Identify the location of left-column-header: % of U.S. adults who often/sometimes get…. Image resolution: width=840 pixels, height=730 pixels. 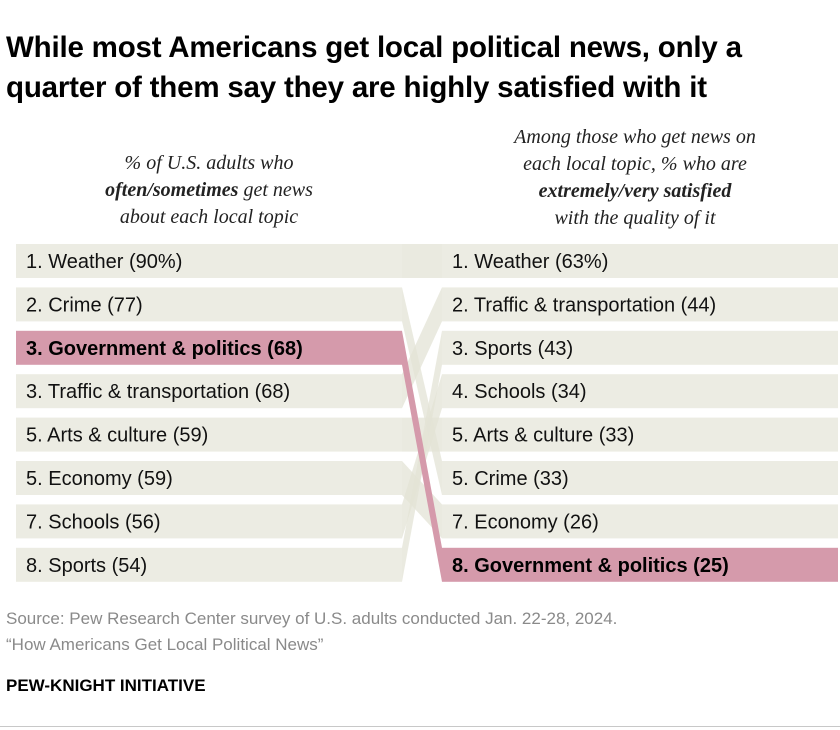
(209, 190).